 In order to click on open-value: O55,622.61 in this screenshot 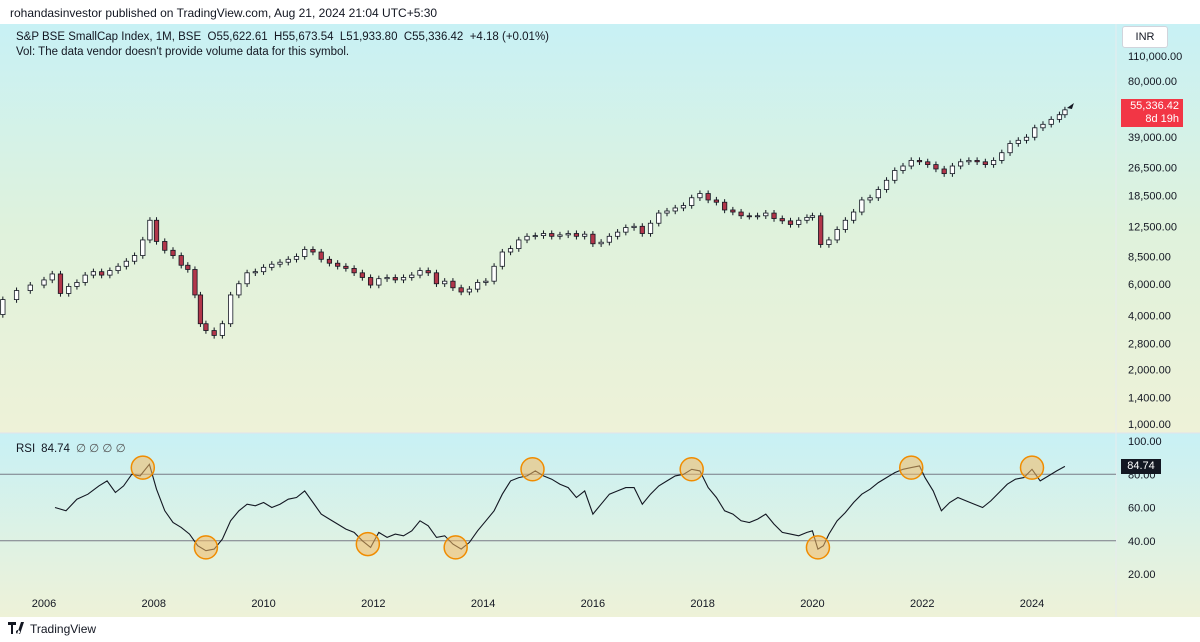, I will do `click(237, 37)`.